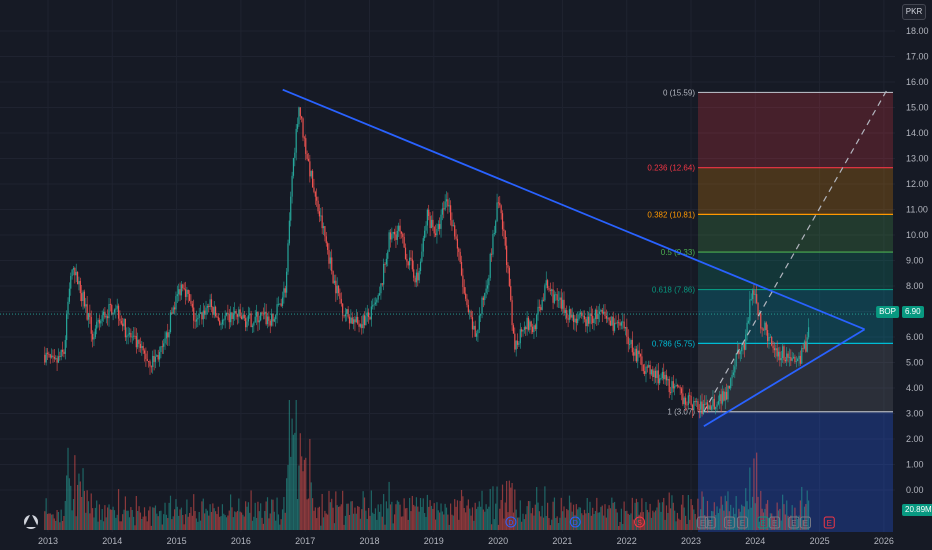 The width and height of the screenshot is (932, 550). Describe the element at coordinates (917, 31) in the screenshot. I see `price-tick-label: 18.00` at that location.